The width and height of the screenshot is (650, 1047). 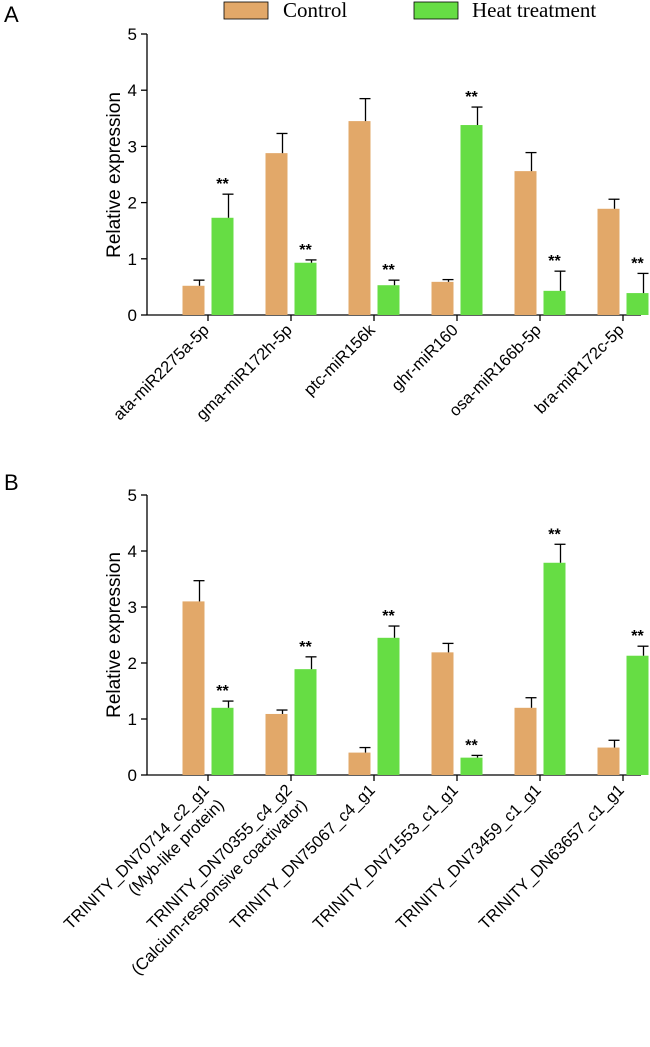 I want to click on panel-a-label: A, so click(x=11, y=14).